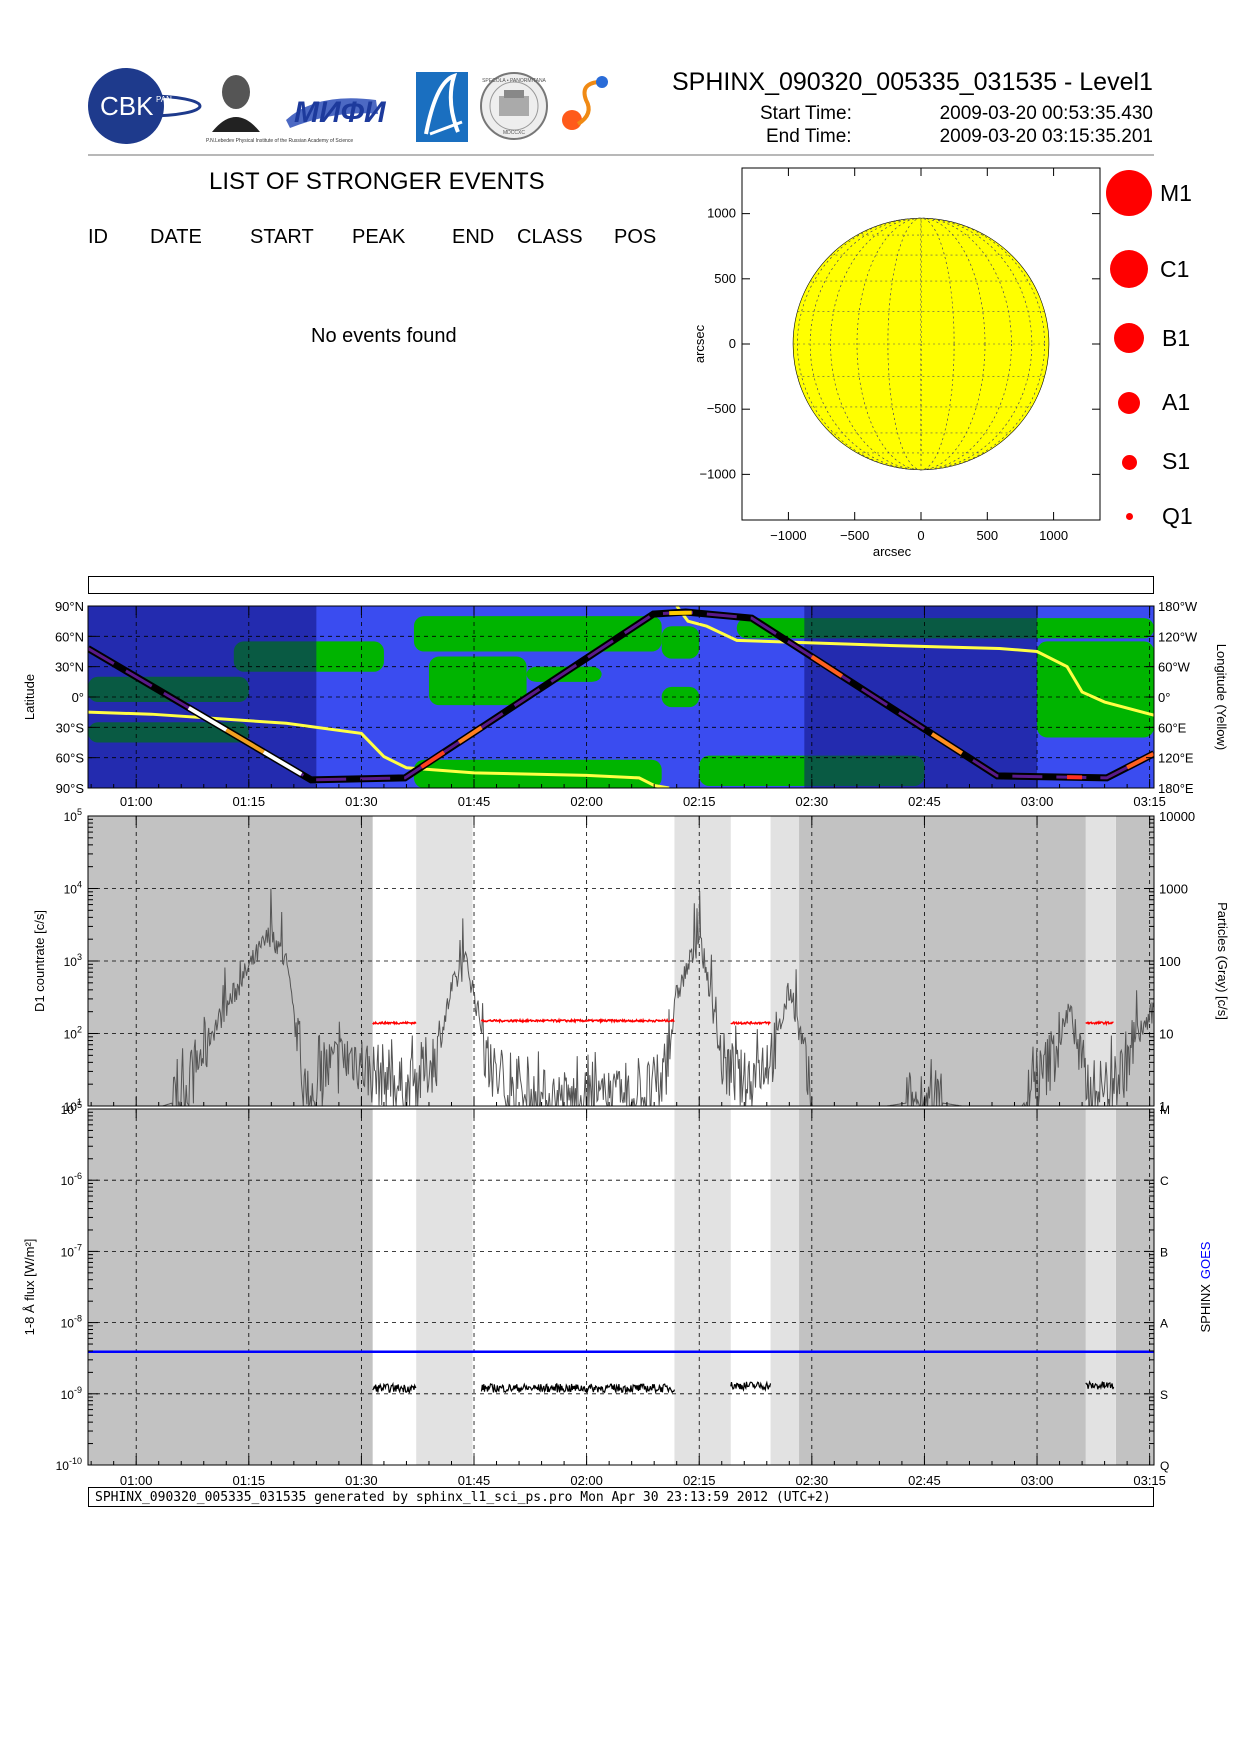 The width and height of the screenshot is (1240, 1754). What do you see at coordinates (920, 535) in the screenshot?
I see `solar-x-tick-label: 0` at bounding box center [920, 535].